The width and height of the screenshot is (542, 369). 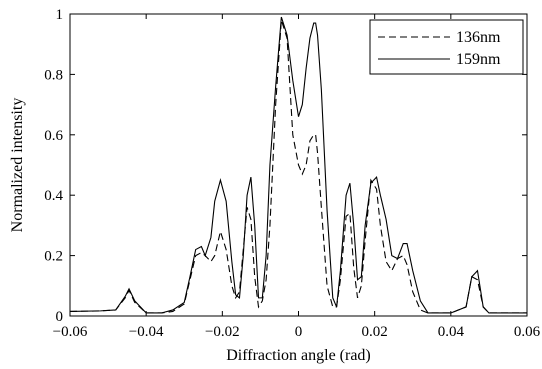 I want to click on y-tick-label: 0.6, so click(x=53, y=136).